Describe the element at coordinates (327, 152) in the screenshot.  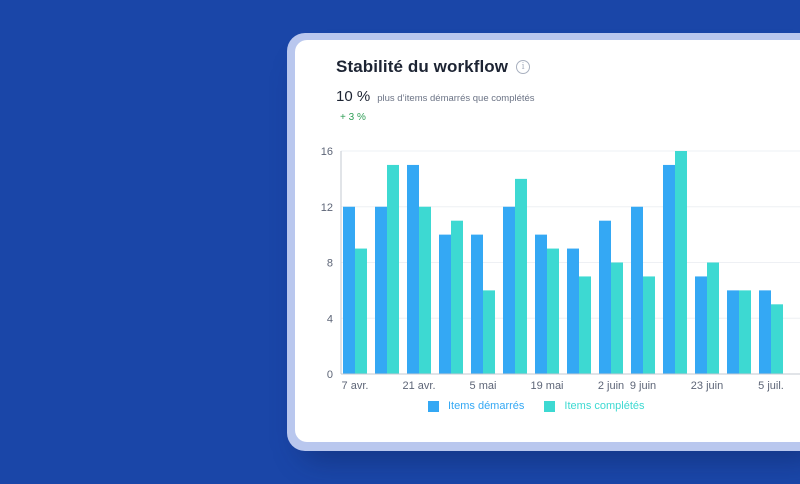
I see `y-tick-label: 16` at that location.